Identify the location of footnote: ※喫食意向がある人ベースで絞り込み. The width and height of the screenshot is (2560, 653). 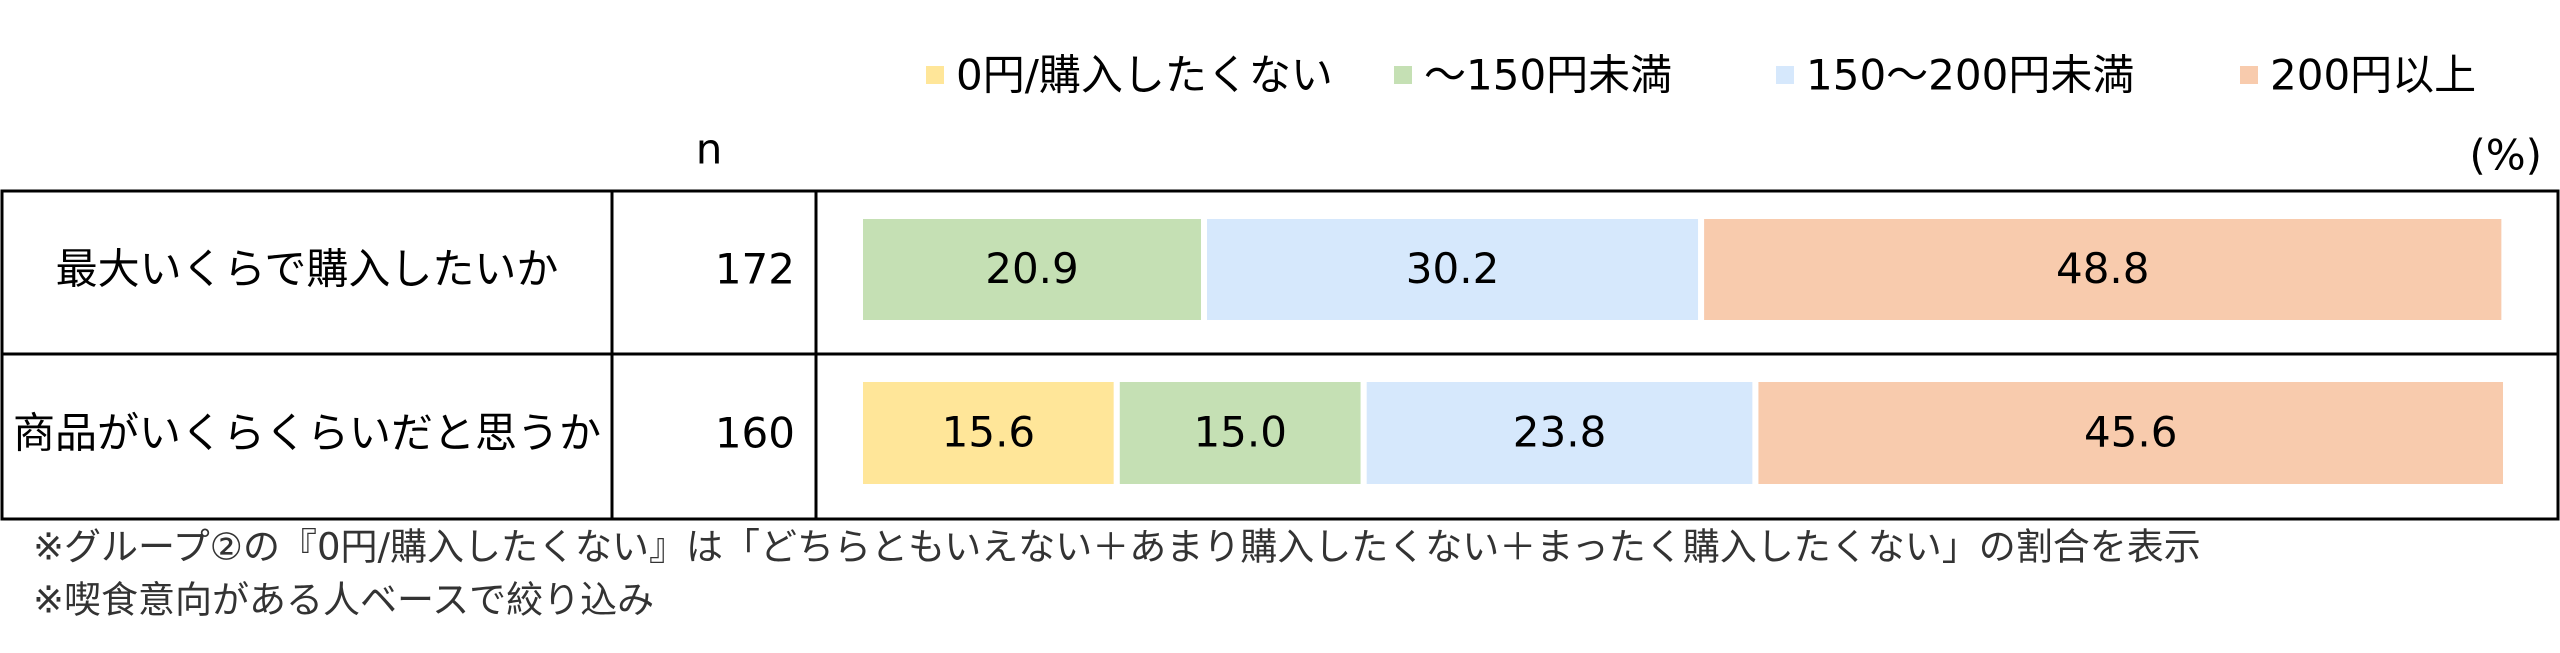
(343, 600).